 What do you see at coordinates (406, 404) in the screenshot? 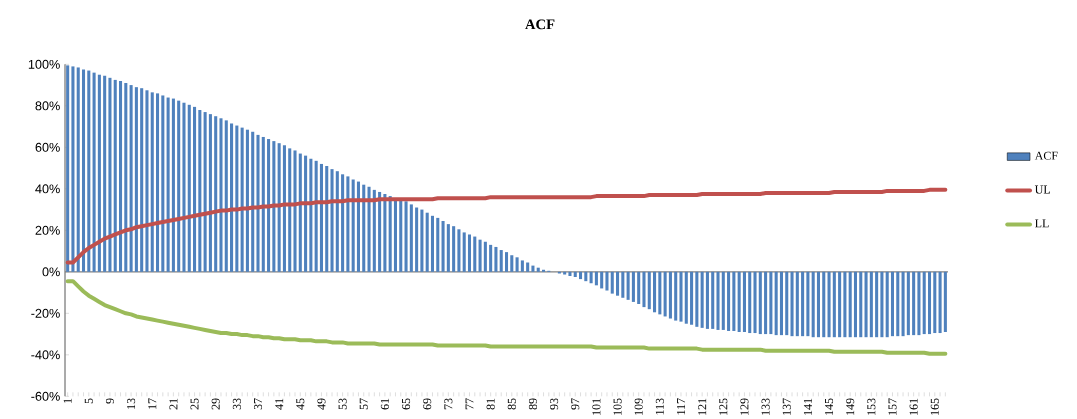
I see `x-tick-label: 65` at bounding box center [406, 404].